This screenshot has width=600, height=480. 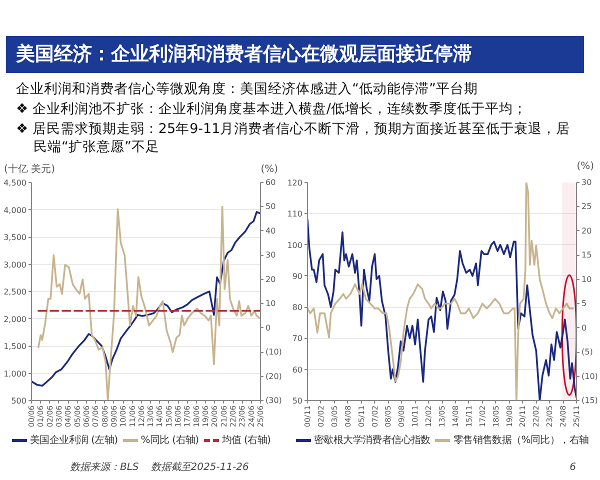 I want to click on y2-tick-label: 5, so click(x=584, y=303).